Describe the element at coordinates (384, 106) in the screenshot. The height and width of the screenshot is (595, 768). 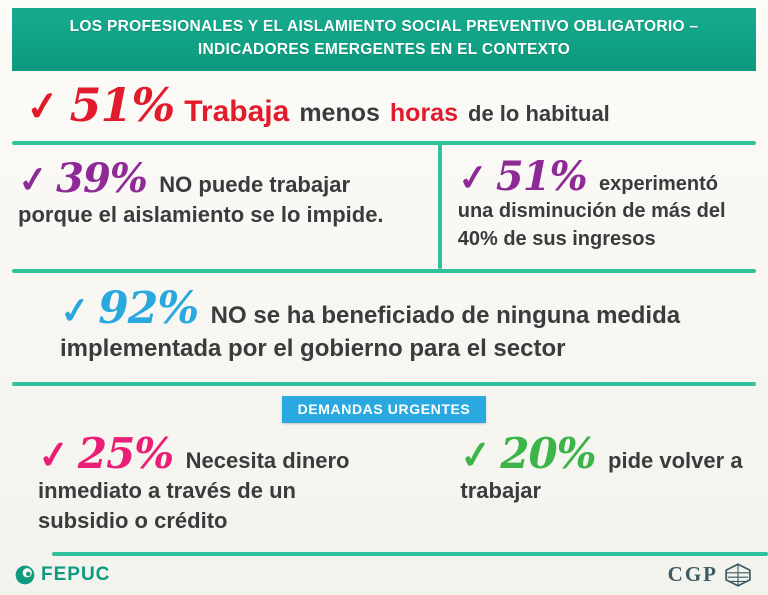
I see `stat-works-fewer-hours: ✓ 51% Trabaja menos horas de lo habitual` at that location.